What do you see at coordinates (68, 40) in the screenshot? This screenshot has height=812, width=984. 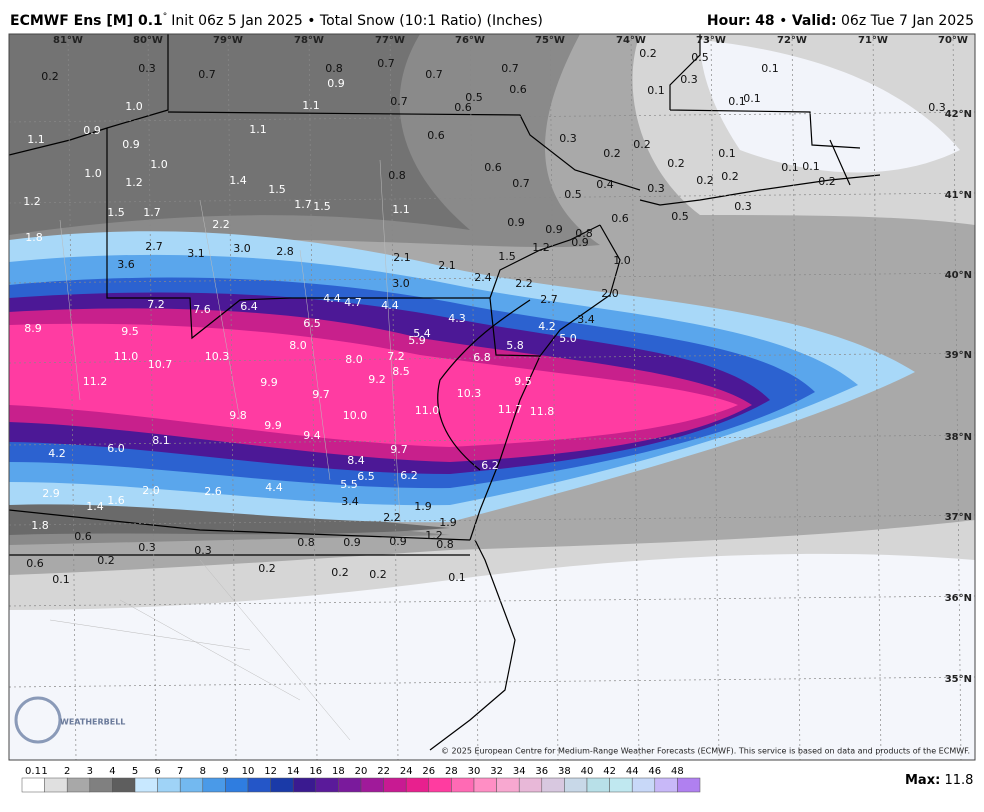 I see `lon-label: 81°W` at bounding box center [68, 40].